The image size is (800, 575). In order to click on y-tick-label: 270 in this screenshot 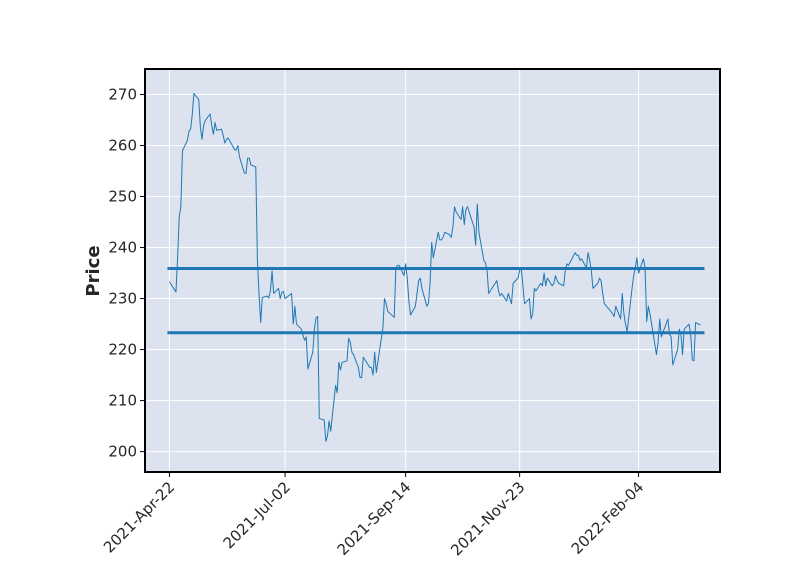, I will do `click(122, 95)`.